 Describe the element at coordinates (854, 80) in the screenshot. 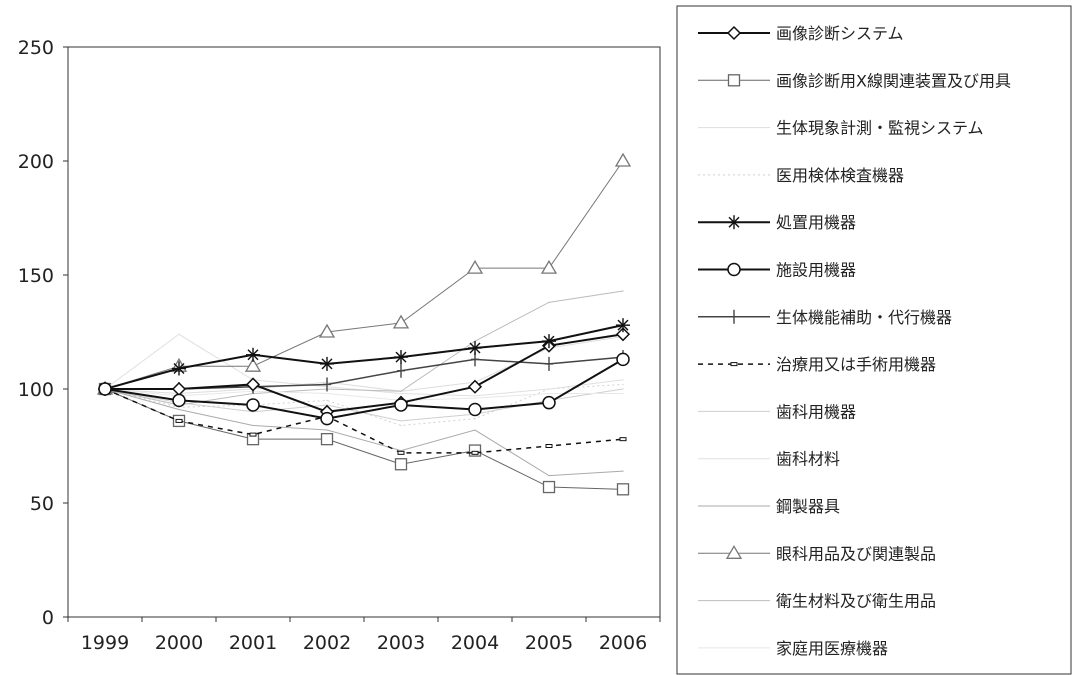

I see `legend-item: 画像診断用X線関連装置及び用具` at that location.